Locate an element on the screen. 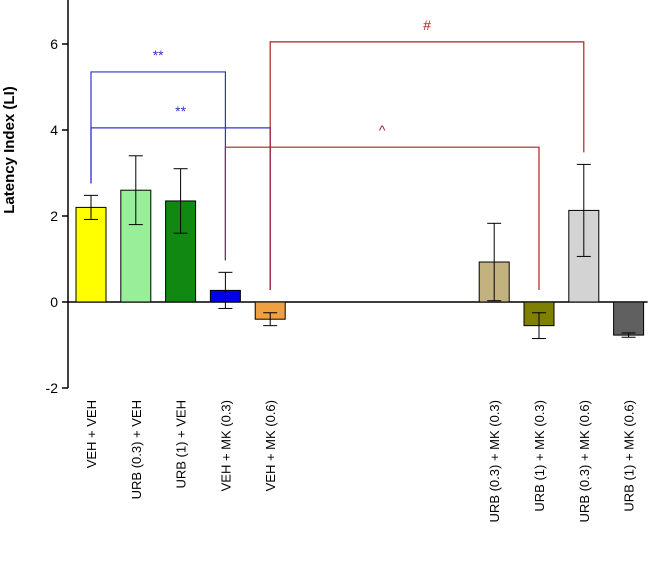 This screenshot has width=654, height=567. y-axis-label: Latency Index (LI) is located at coordinates (9, 150).